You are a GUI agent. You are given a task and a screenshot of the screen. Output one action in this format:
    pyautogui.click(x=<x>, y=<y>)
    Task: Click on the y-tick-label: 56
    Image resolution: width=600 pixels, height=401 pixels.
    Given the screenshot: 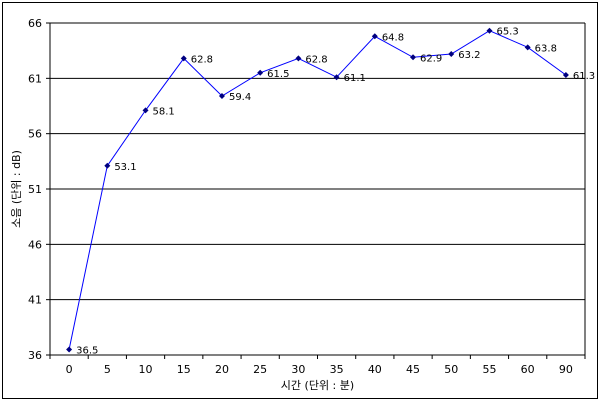 What is the action you would take?
    pyautogui.click(x=35, y=134)
    